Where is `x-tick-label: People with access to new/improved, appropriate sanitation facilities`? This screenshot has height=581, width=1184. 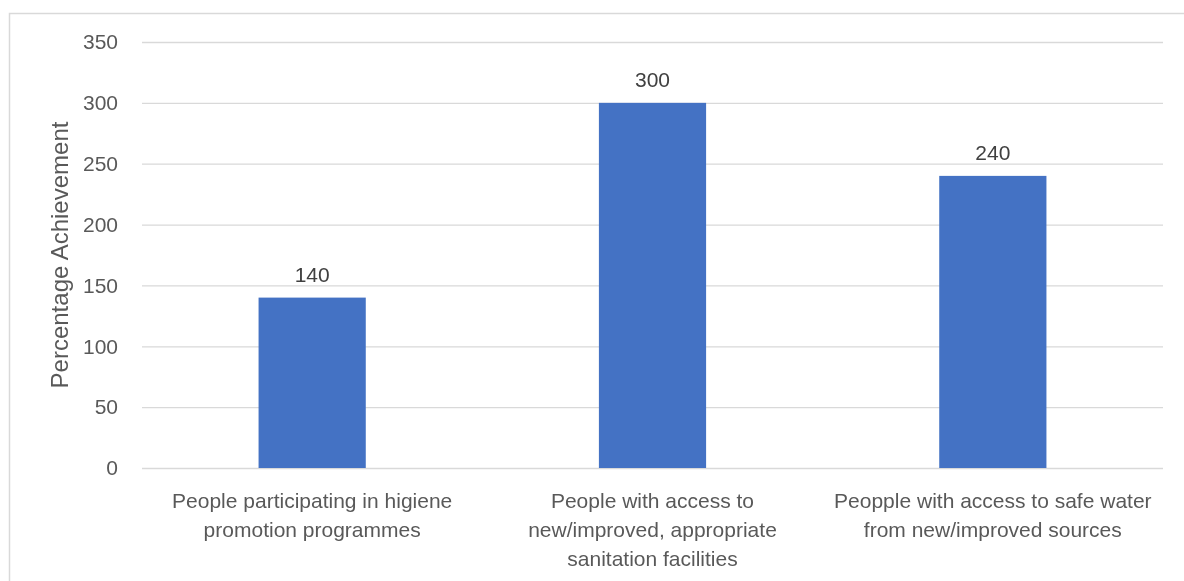 x-tick-label: People with access to new/improved, appropriate sanitation facilities is located at coordinates (652, 529).